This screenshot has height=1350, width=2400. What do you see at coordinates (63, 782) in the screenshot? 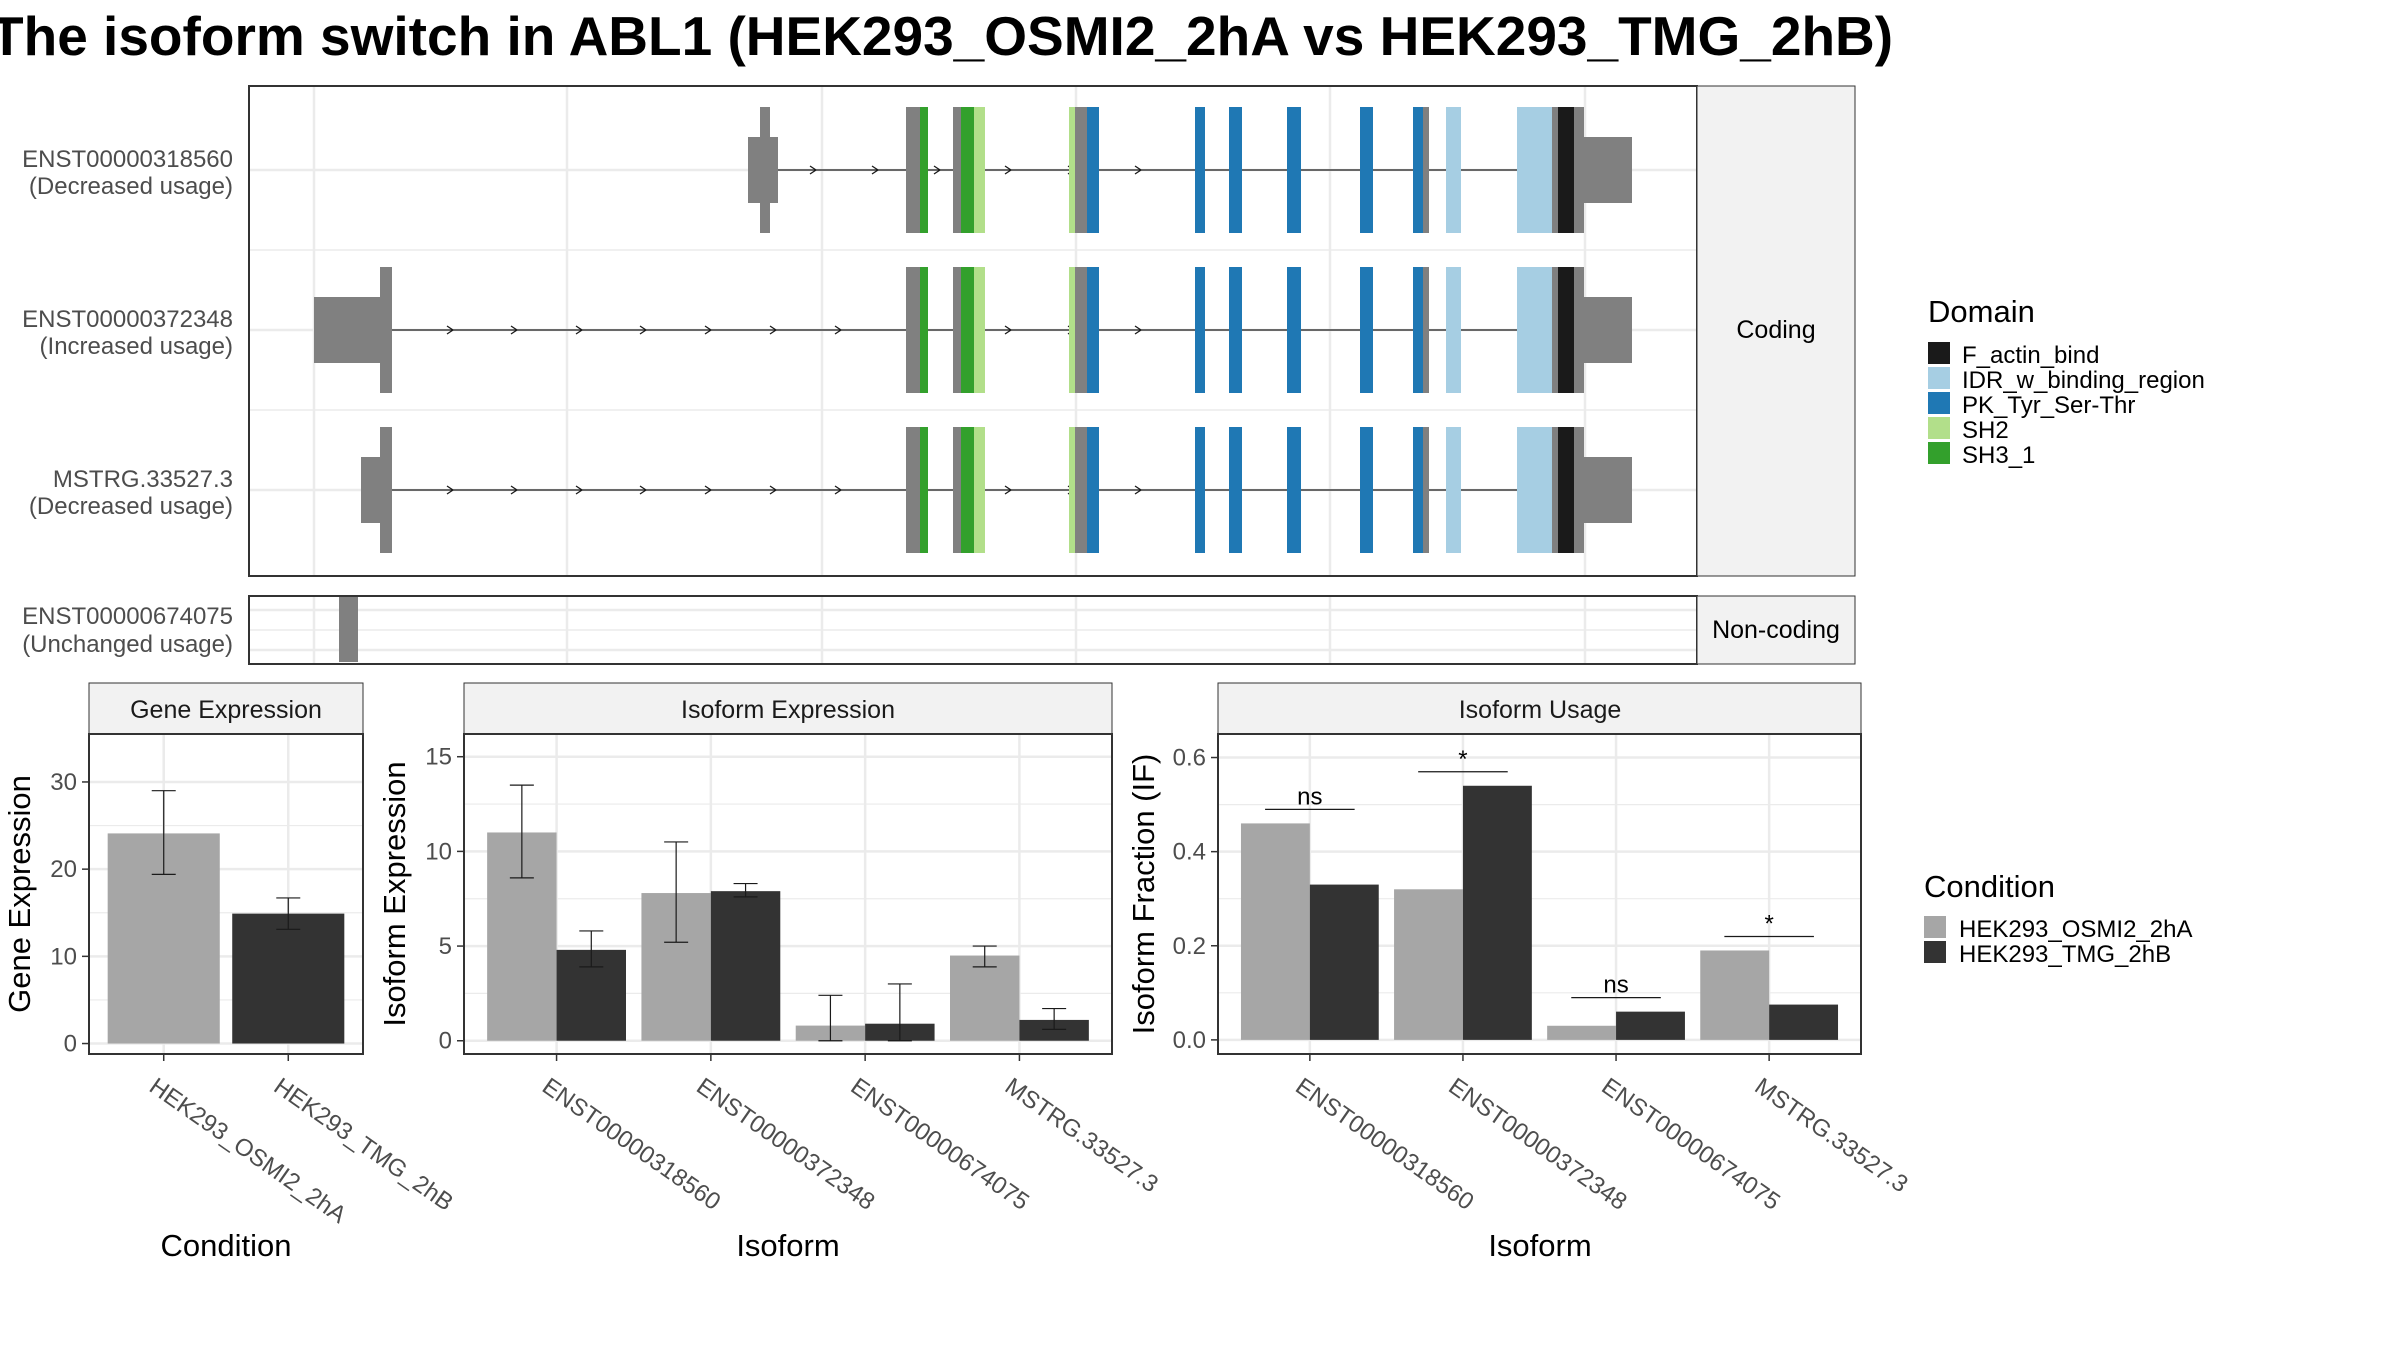
I see `y-tick-label: 30` at bounding box center [63, 782].